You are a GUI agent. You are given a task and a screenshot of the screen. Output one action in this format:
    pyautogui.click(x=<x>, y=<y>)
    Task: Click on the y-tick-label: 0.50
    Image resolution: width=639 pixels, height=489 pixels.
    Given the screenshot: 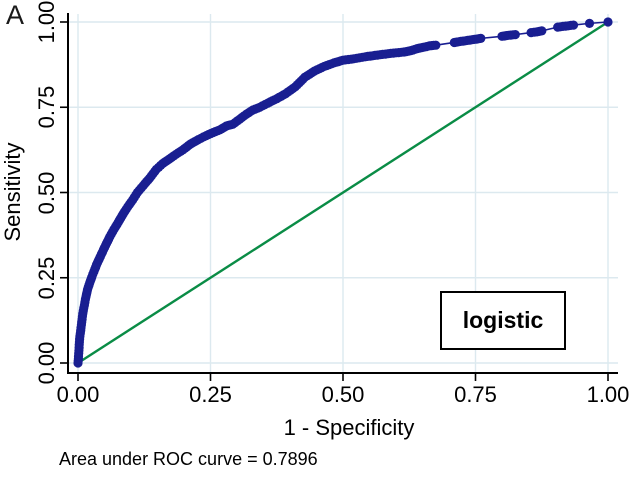 What is the action you would take?
    pyautogui.click(x=46, y=192)
    